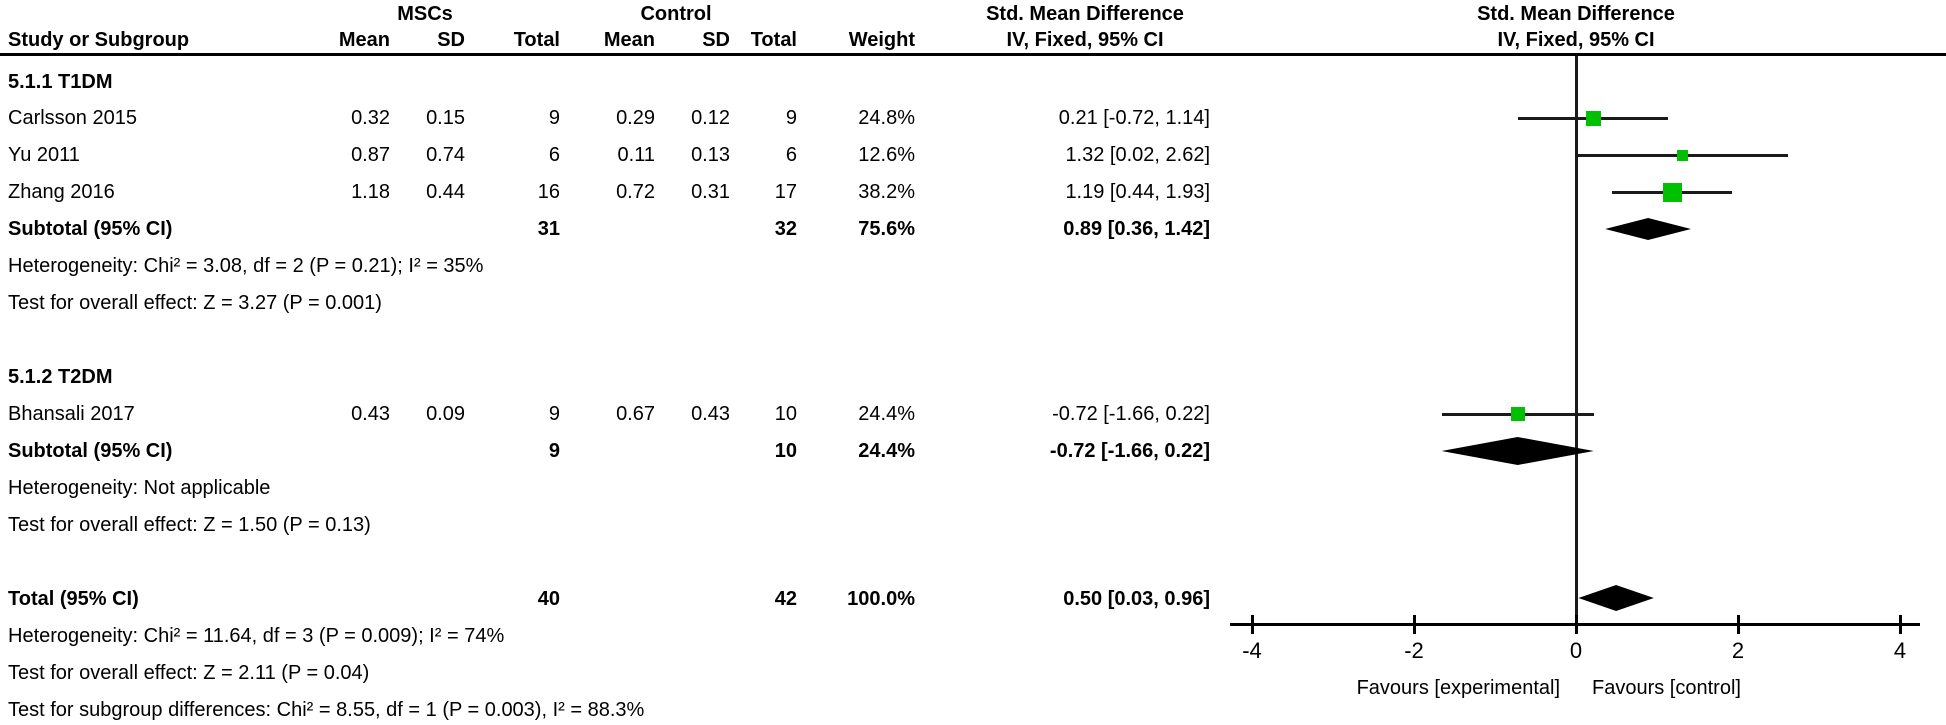 This screenshot has height=725, width=1946. Describe the element at coordinates (1085, 14) in the screenshot. I see `header-smd-text-column: Std. Mean Difference` at that location.